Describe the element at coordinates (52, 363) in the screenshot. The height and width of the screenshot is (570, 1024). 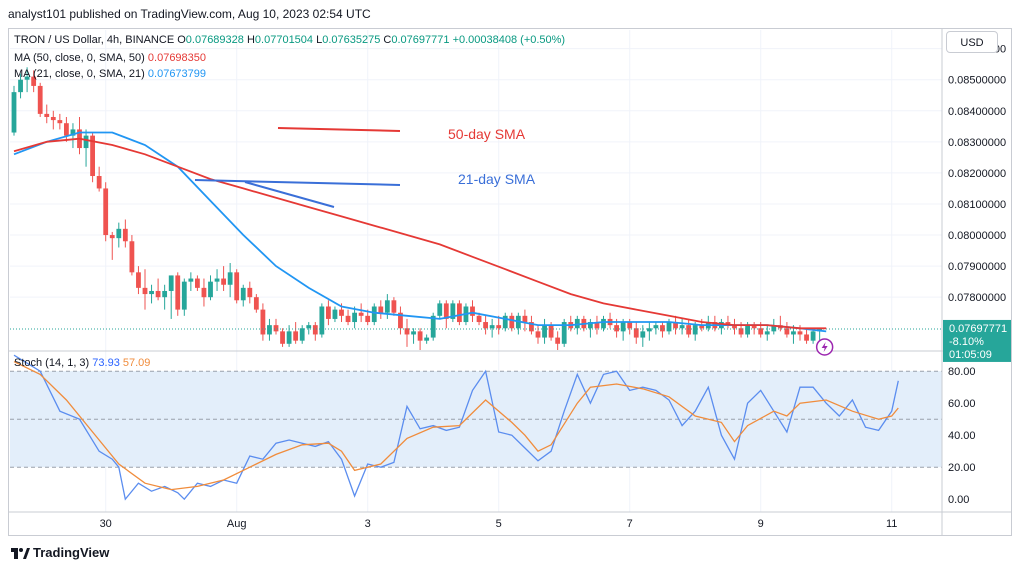
I see `stoch-label: Stoch (14, 1, 3)` at that location.